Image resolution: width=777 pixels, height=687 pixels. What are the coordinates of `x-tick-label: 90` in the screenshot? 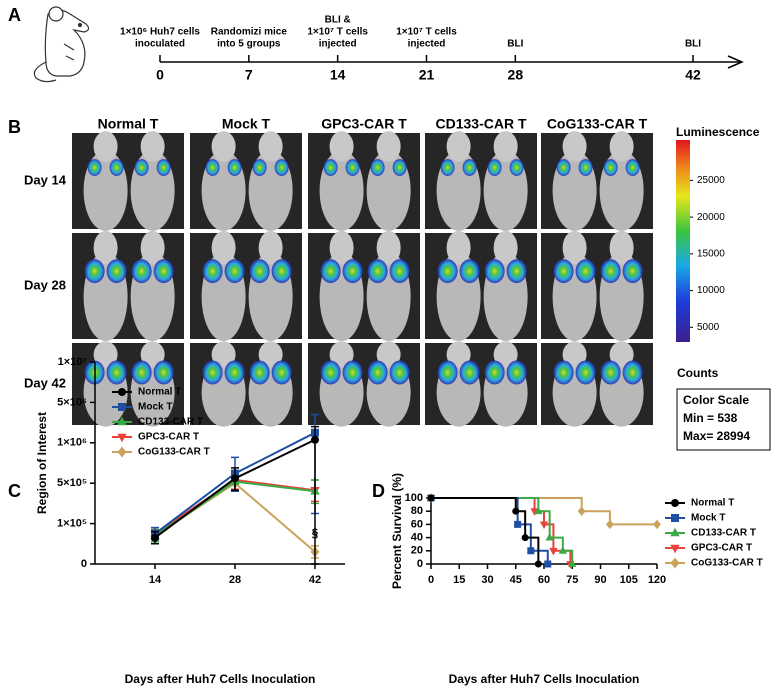 It's located at (600, 580).